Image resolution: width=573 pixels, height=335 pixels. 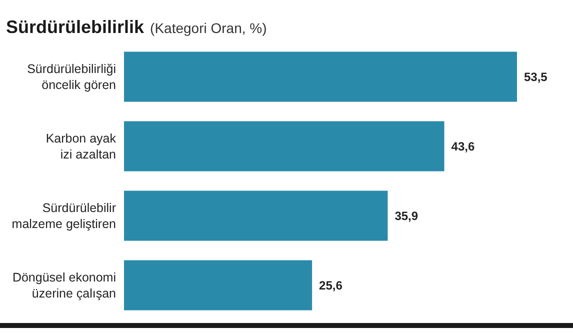 What do you see at coordinates (208, 28) in the screenshot?
I see `chart-subtitle: (Kategori Oran, %)` at bounding box center [208, 28].